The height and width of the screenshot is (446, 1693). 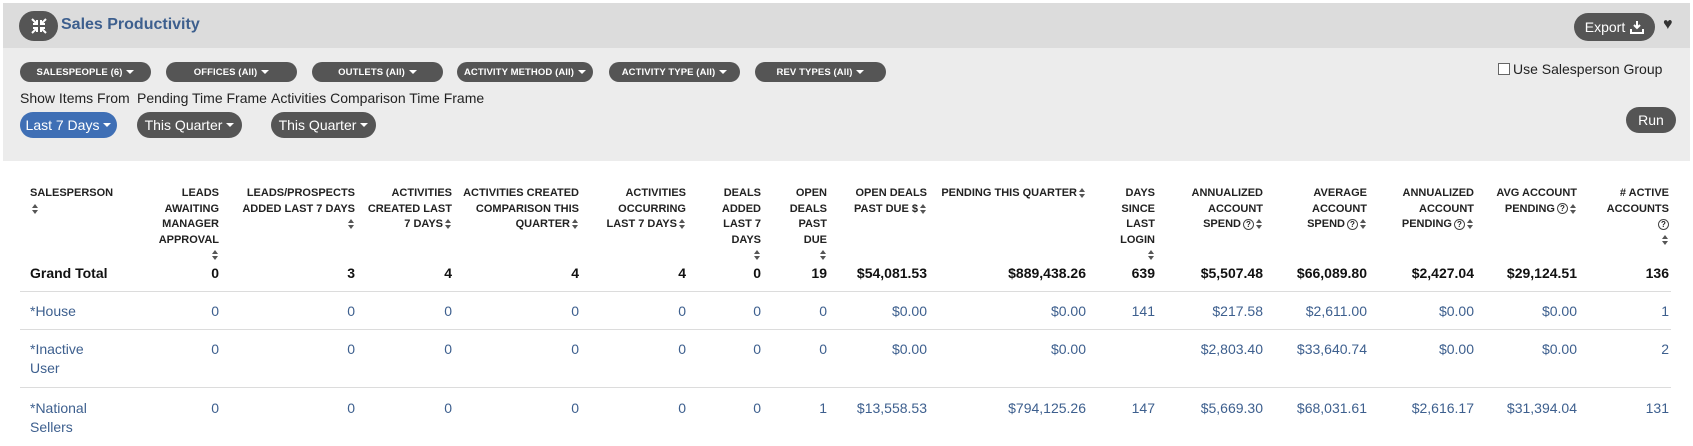 What do you see at coordinates (525, 72) in the screenshot?
I see `activity-method-filter: ACTIVITY METHOD (All)` at bounding box center [525, 72].